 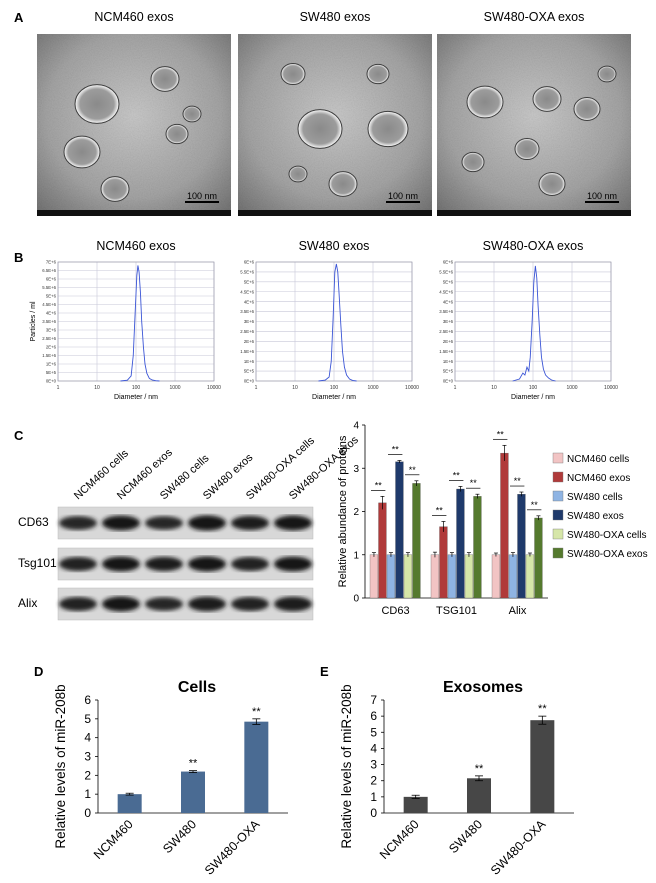 What do you see at coordinates (18, 257) in the screenshot?
I see `panel-letter-b: B` at bounding box center [18, 257].